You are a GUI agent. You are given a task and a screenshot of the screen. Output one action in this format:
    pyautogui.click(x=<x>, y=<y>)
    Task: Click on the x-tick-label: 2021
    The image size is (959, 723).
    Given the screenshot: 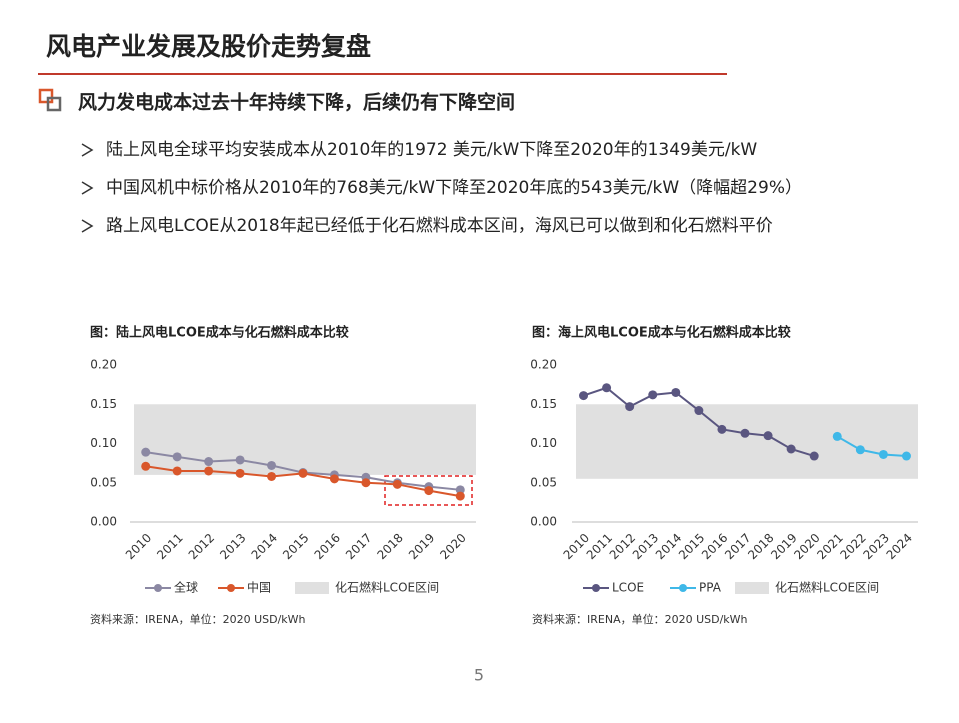 What is the action you would take?
    pyautogui.click(x=829, y=546)
    